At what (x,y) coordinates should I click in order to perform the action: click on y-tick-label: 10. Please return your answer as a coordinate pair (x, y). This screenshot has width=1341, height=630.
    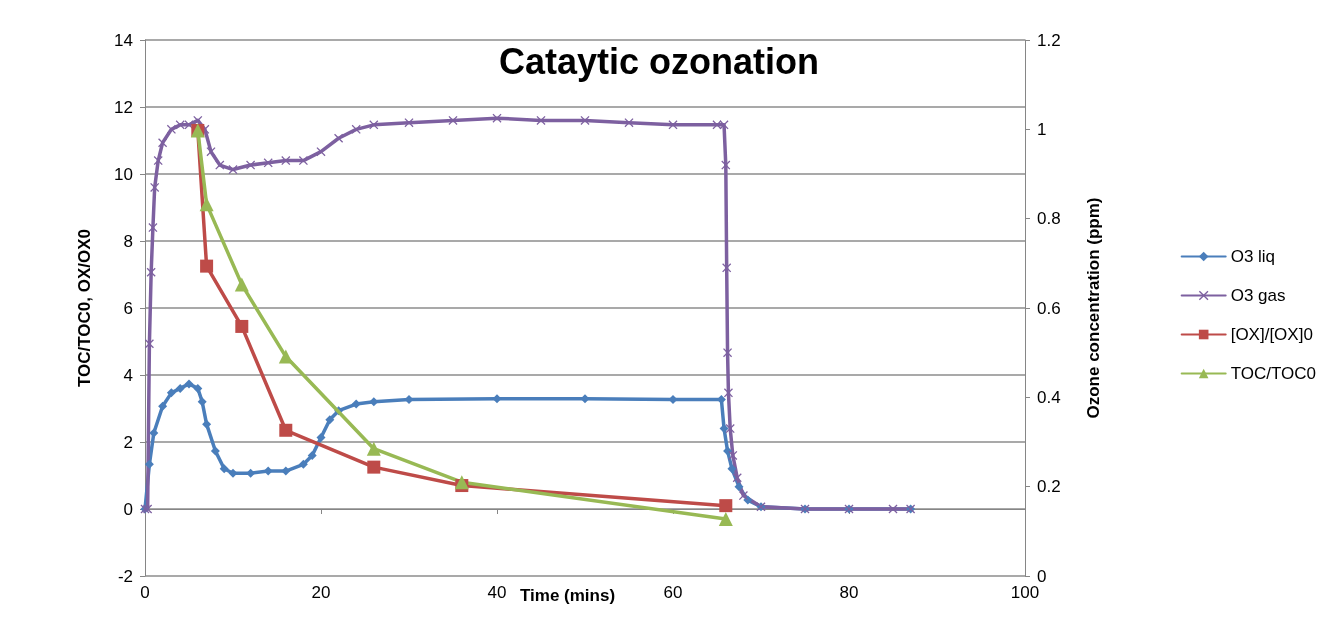
    Looking at the image, I should click on (123, 174).